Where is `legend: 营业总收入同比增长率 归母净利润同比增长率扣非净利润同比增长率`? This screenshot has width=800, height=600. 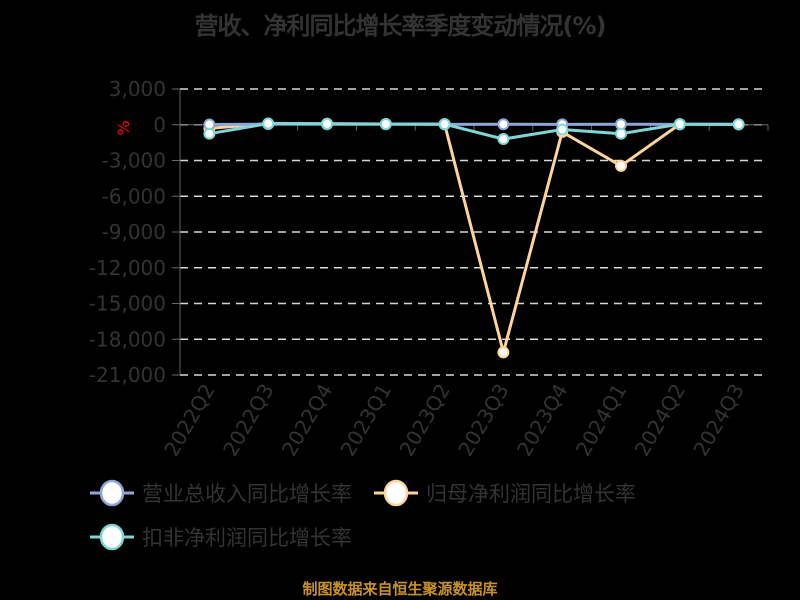
legend: 营业总收入同比增长率 归母净利润同比增长率扣非净利润同比增长率 is located at coordinates (430, 522).